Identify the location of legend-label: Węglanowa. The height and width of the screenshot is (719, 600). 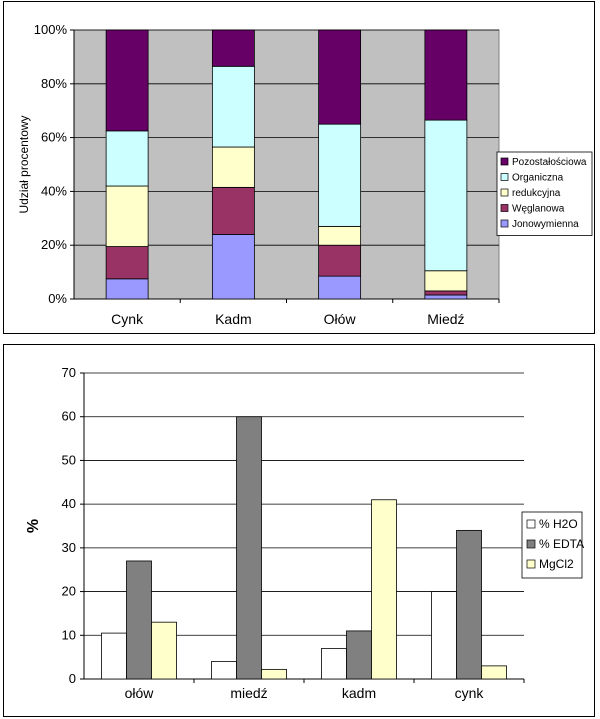
(538, 209).